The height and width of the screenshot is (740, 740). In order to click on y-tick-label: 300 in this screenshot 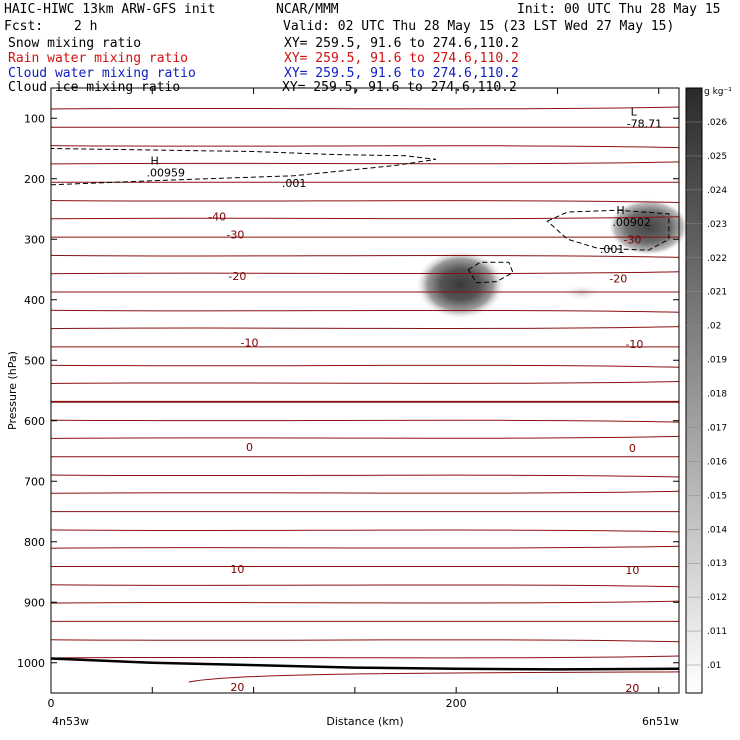, I will do `click(34, 239)`.